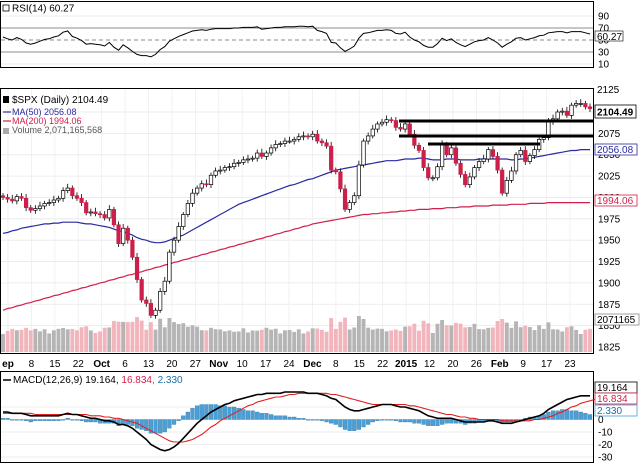 The width and height of the screenshot is (640, 465). What do you see at coordinates (301, 417) in the screenshot?
I see `signal-line` at bounding box center [301, 417].